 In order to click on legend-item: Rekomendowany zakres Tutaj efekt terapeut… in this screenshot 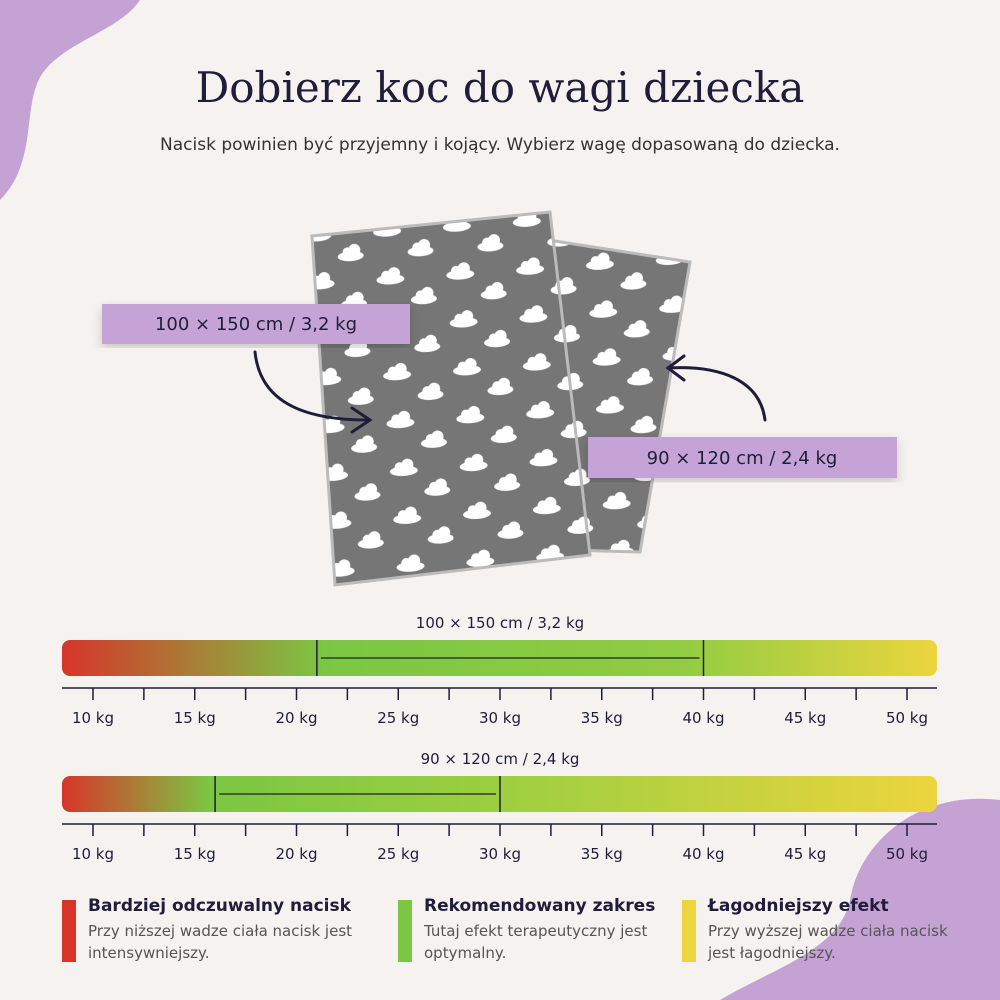, I will do `click(559, 930)`.